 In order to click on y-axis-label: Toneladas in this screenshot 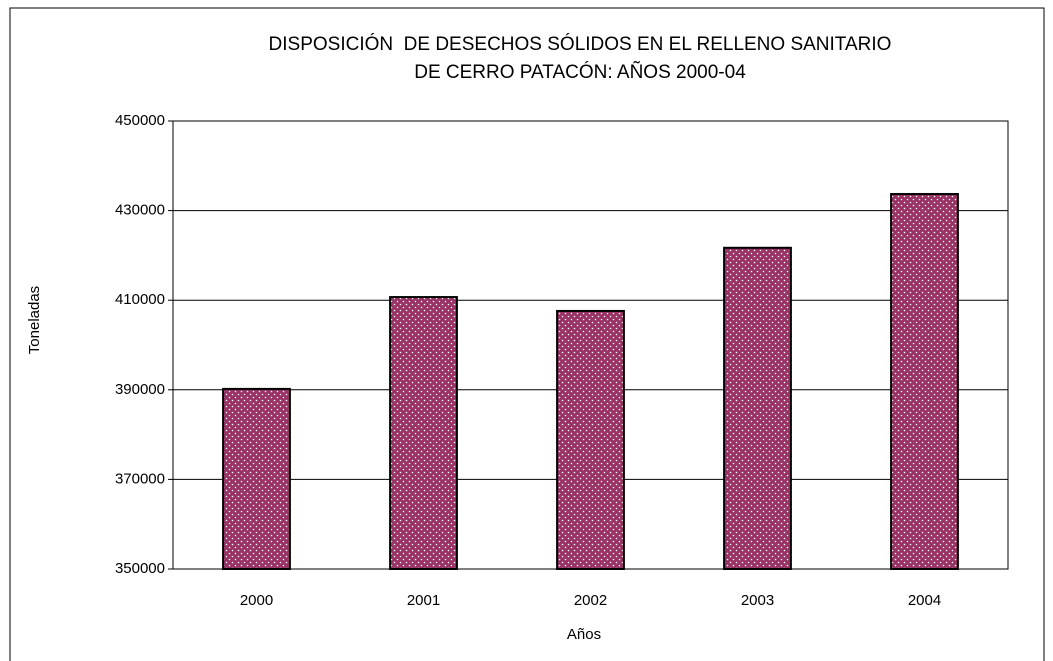, I will do `click(34, 320)`.